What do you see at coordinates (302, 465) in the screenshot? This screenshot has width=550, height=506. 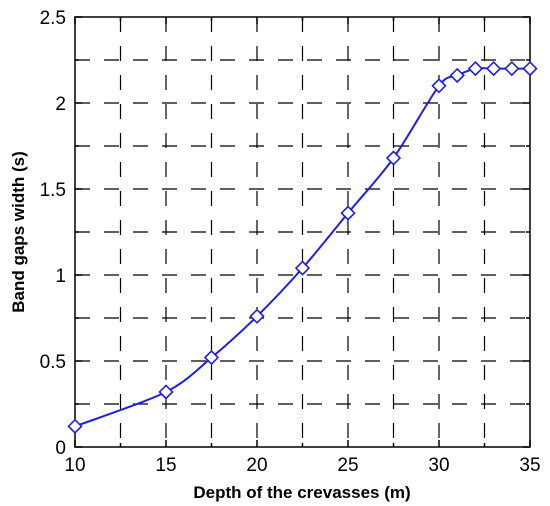 I see `x-tick-labels: 10 15 20 25 30 35` at bounding box center [302, 465].